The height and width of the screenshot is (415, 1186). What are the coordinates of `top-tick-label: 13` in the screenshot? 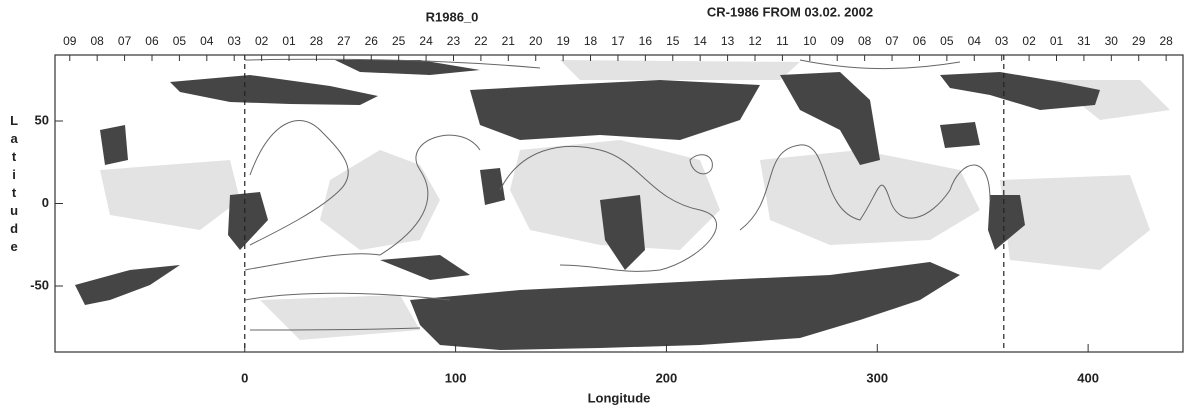 It's located at (728, 41).